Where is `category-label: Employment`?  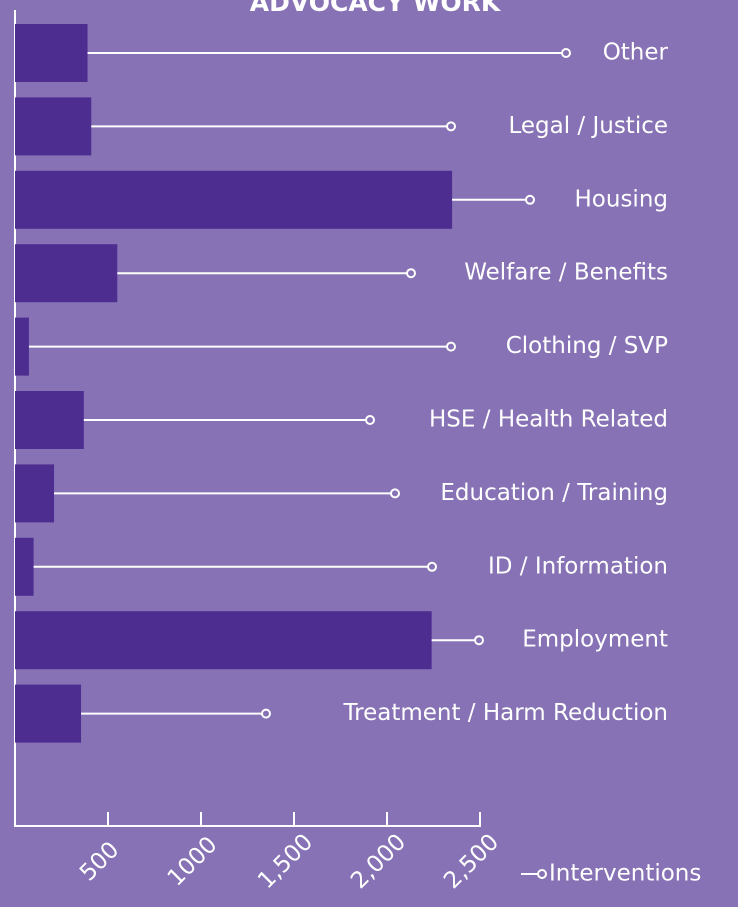 category-label: Employment is located at coordinates (595, 640).